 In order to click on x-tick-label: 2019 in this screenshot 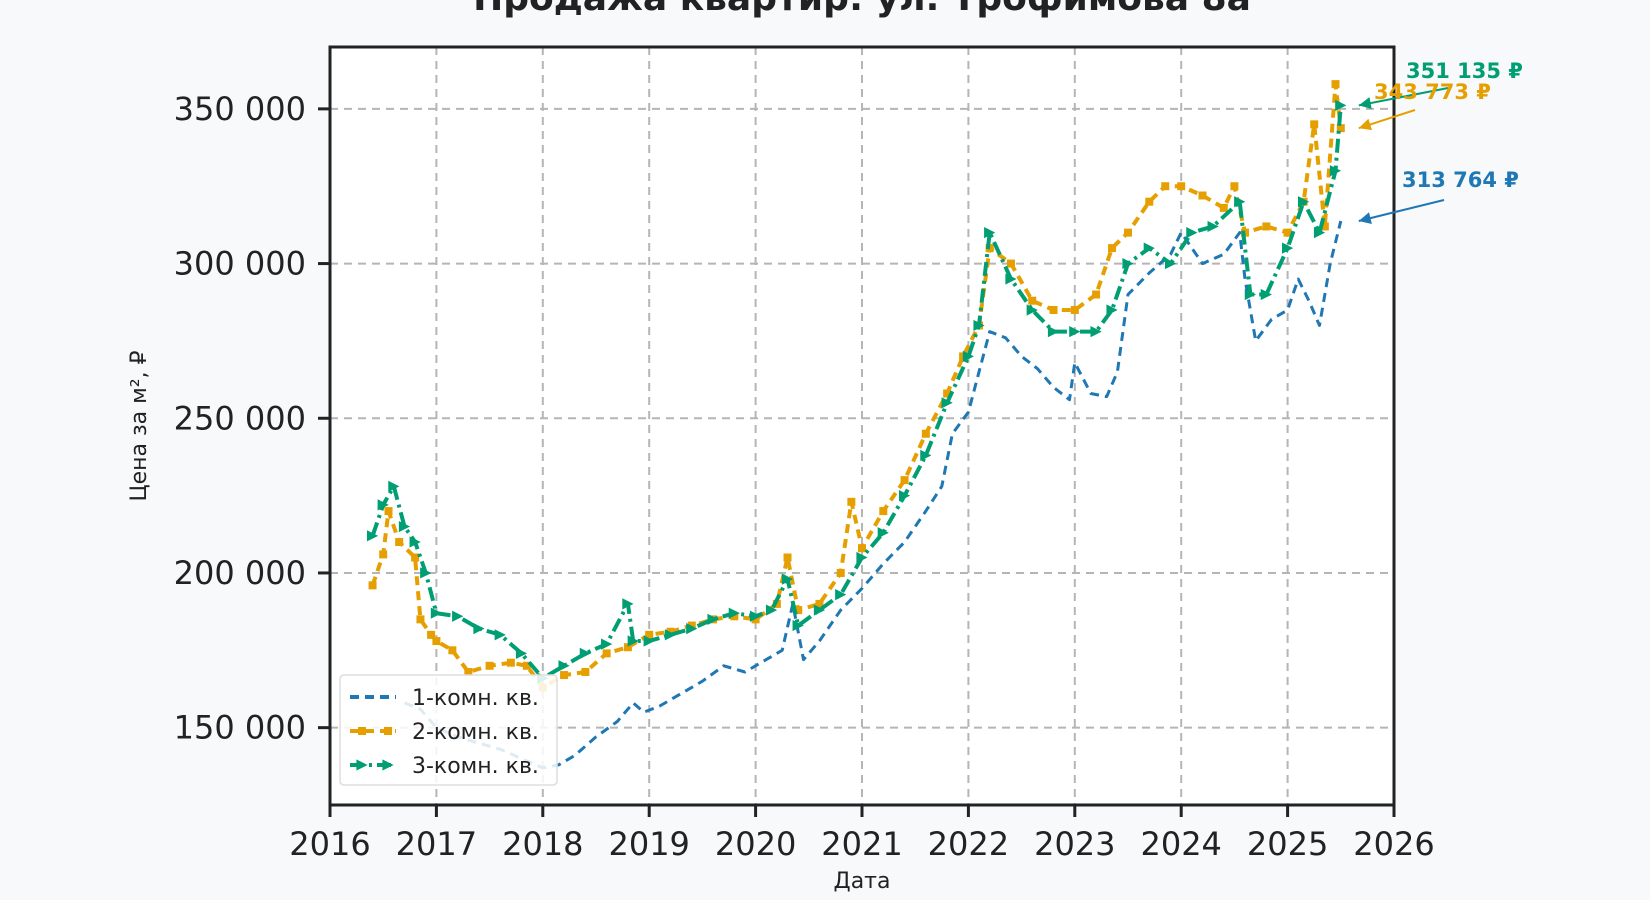, I will do `click(648, 844)`.